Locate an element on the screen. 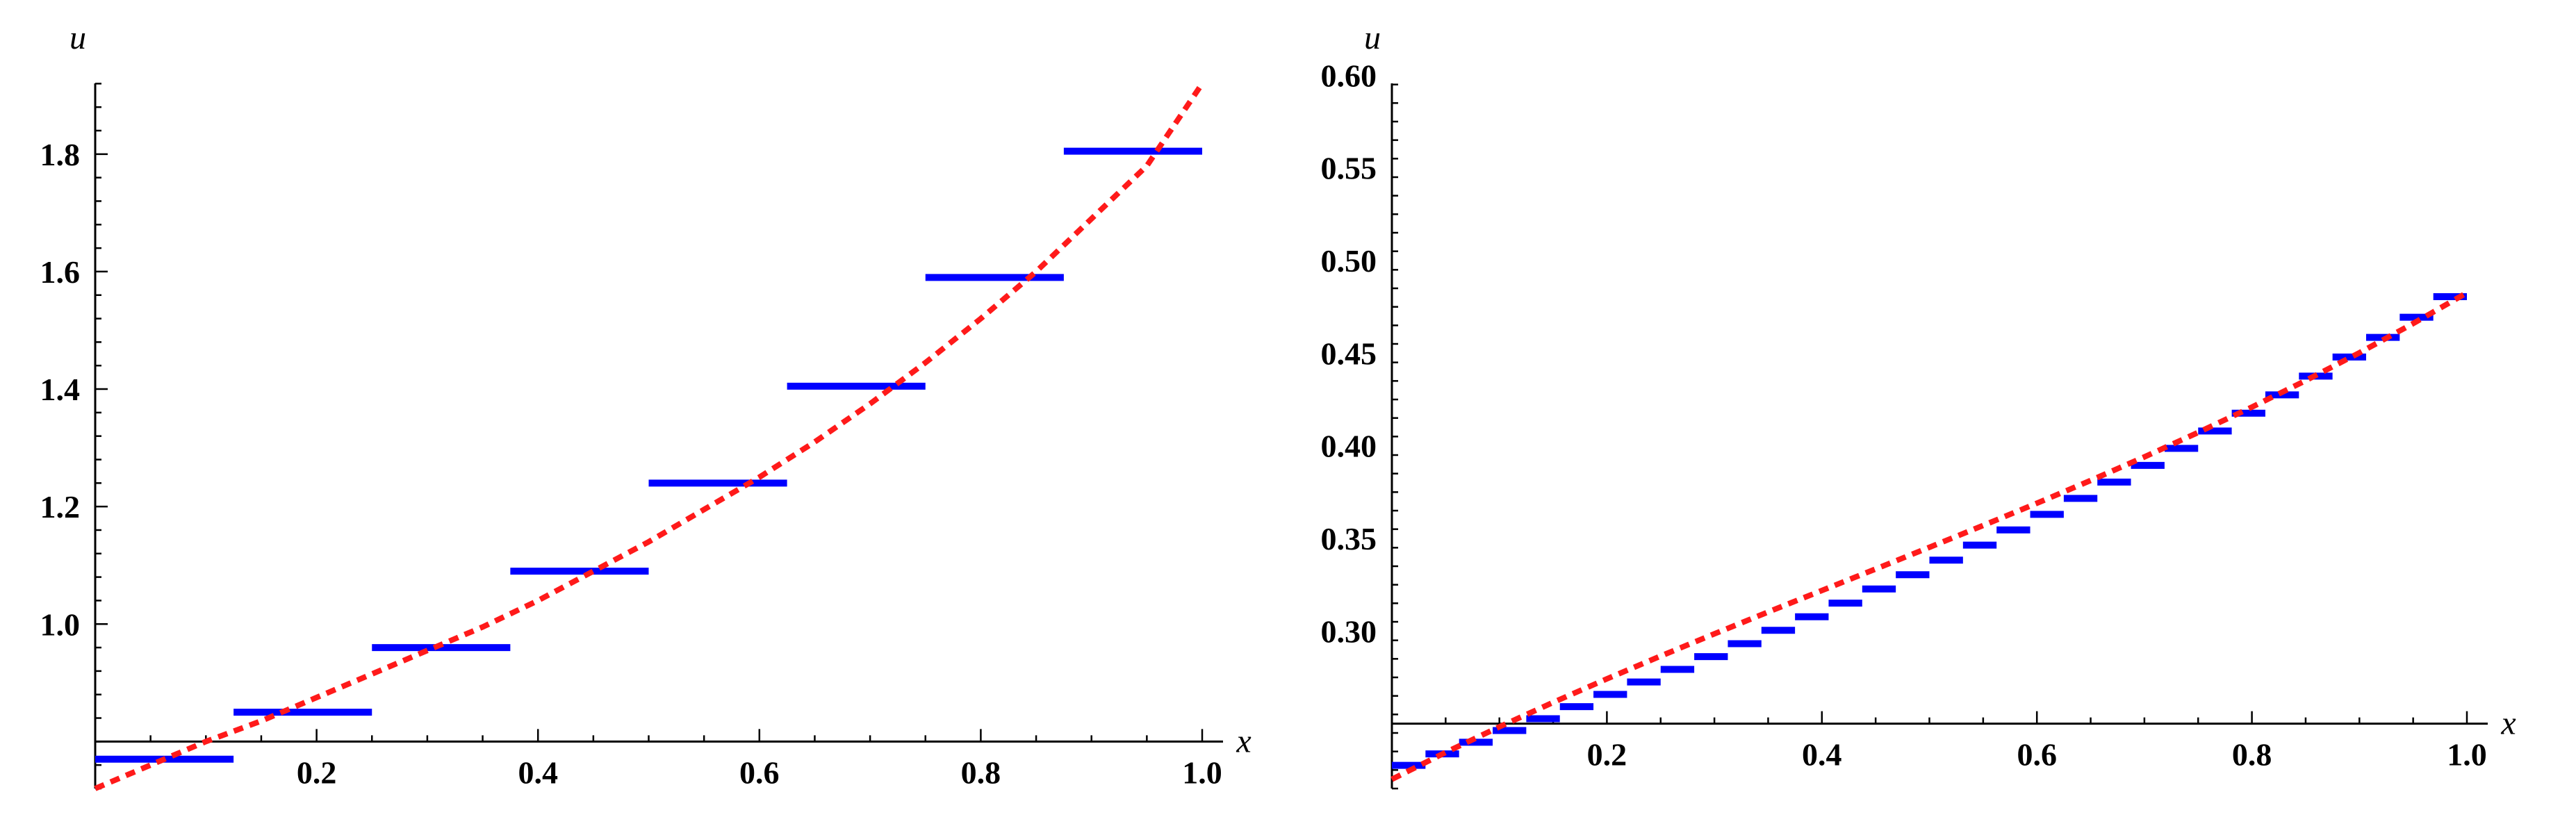  y-tick-label: 0.45 is located at coordinates (1349, 353).